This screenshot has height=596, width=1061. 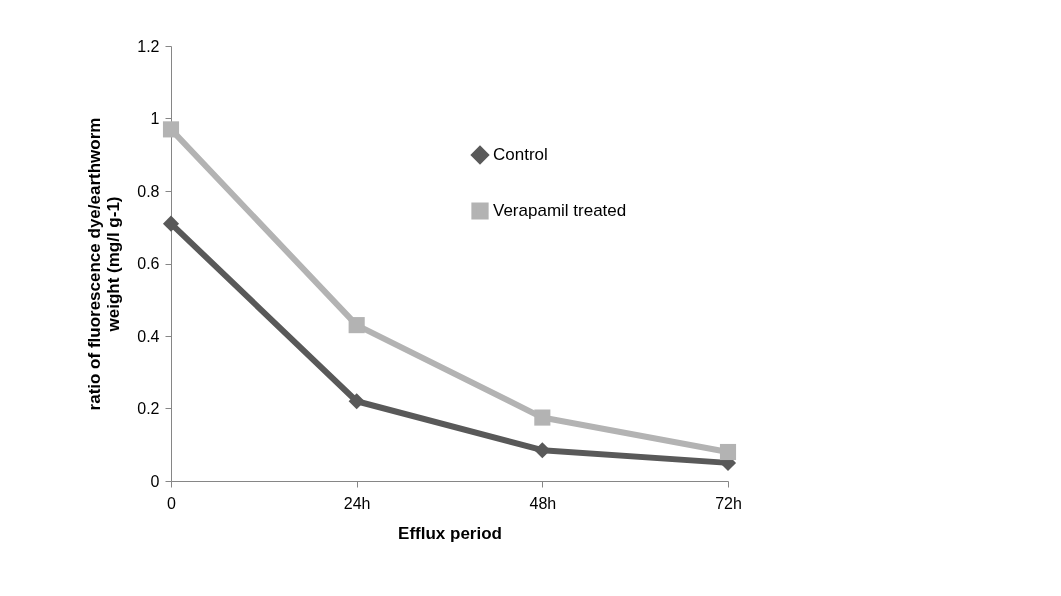 I want to click on y-tick-label: 0.8, so click(x=148, y=191).